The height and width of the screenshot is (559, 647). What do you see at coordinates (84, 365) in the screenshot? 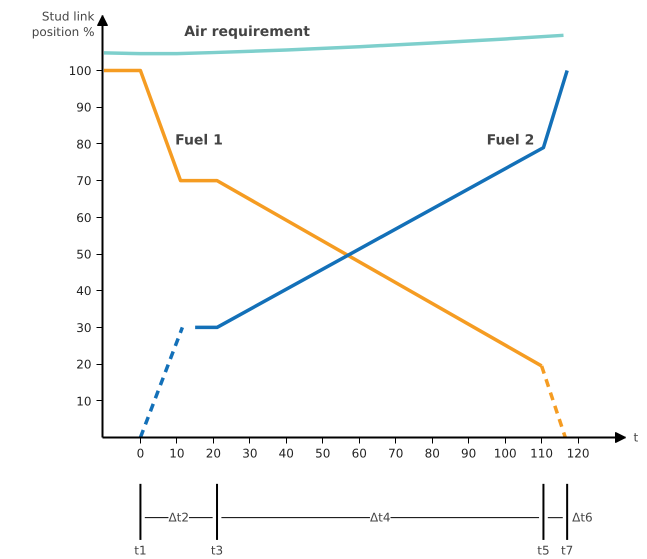
I see `y-tick-label: 20` at bounding box center [84, 365].